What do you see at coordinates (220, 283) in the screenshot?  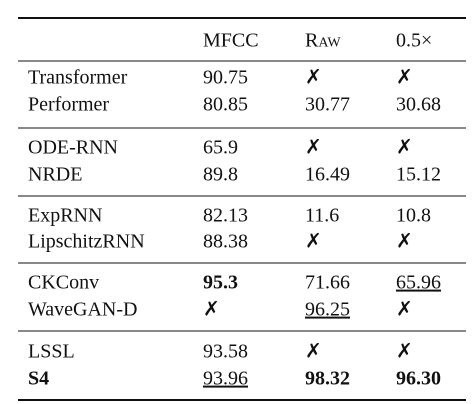 I see `cell: 95.3` at bounding box center [220, 283].